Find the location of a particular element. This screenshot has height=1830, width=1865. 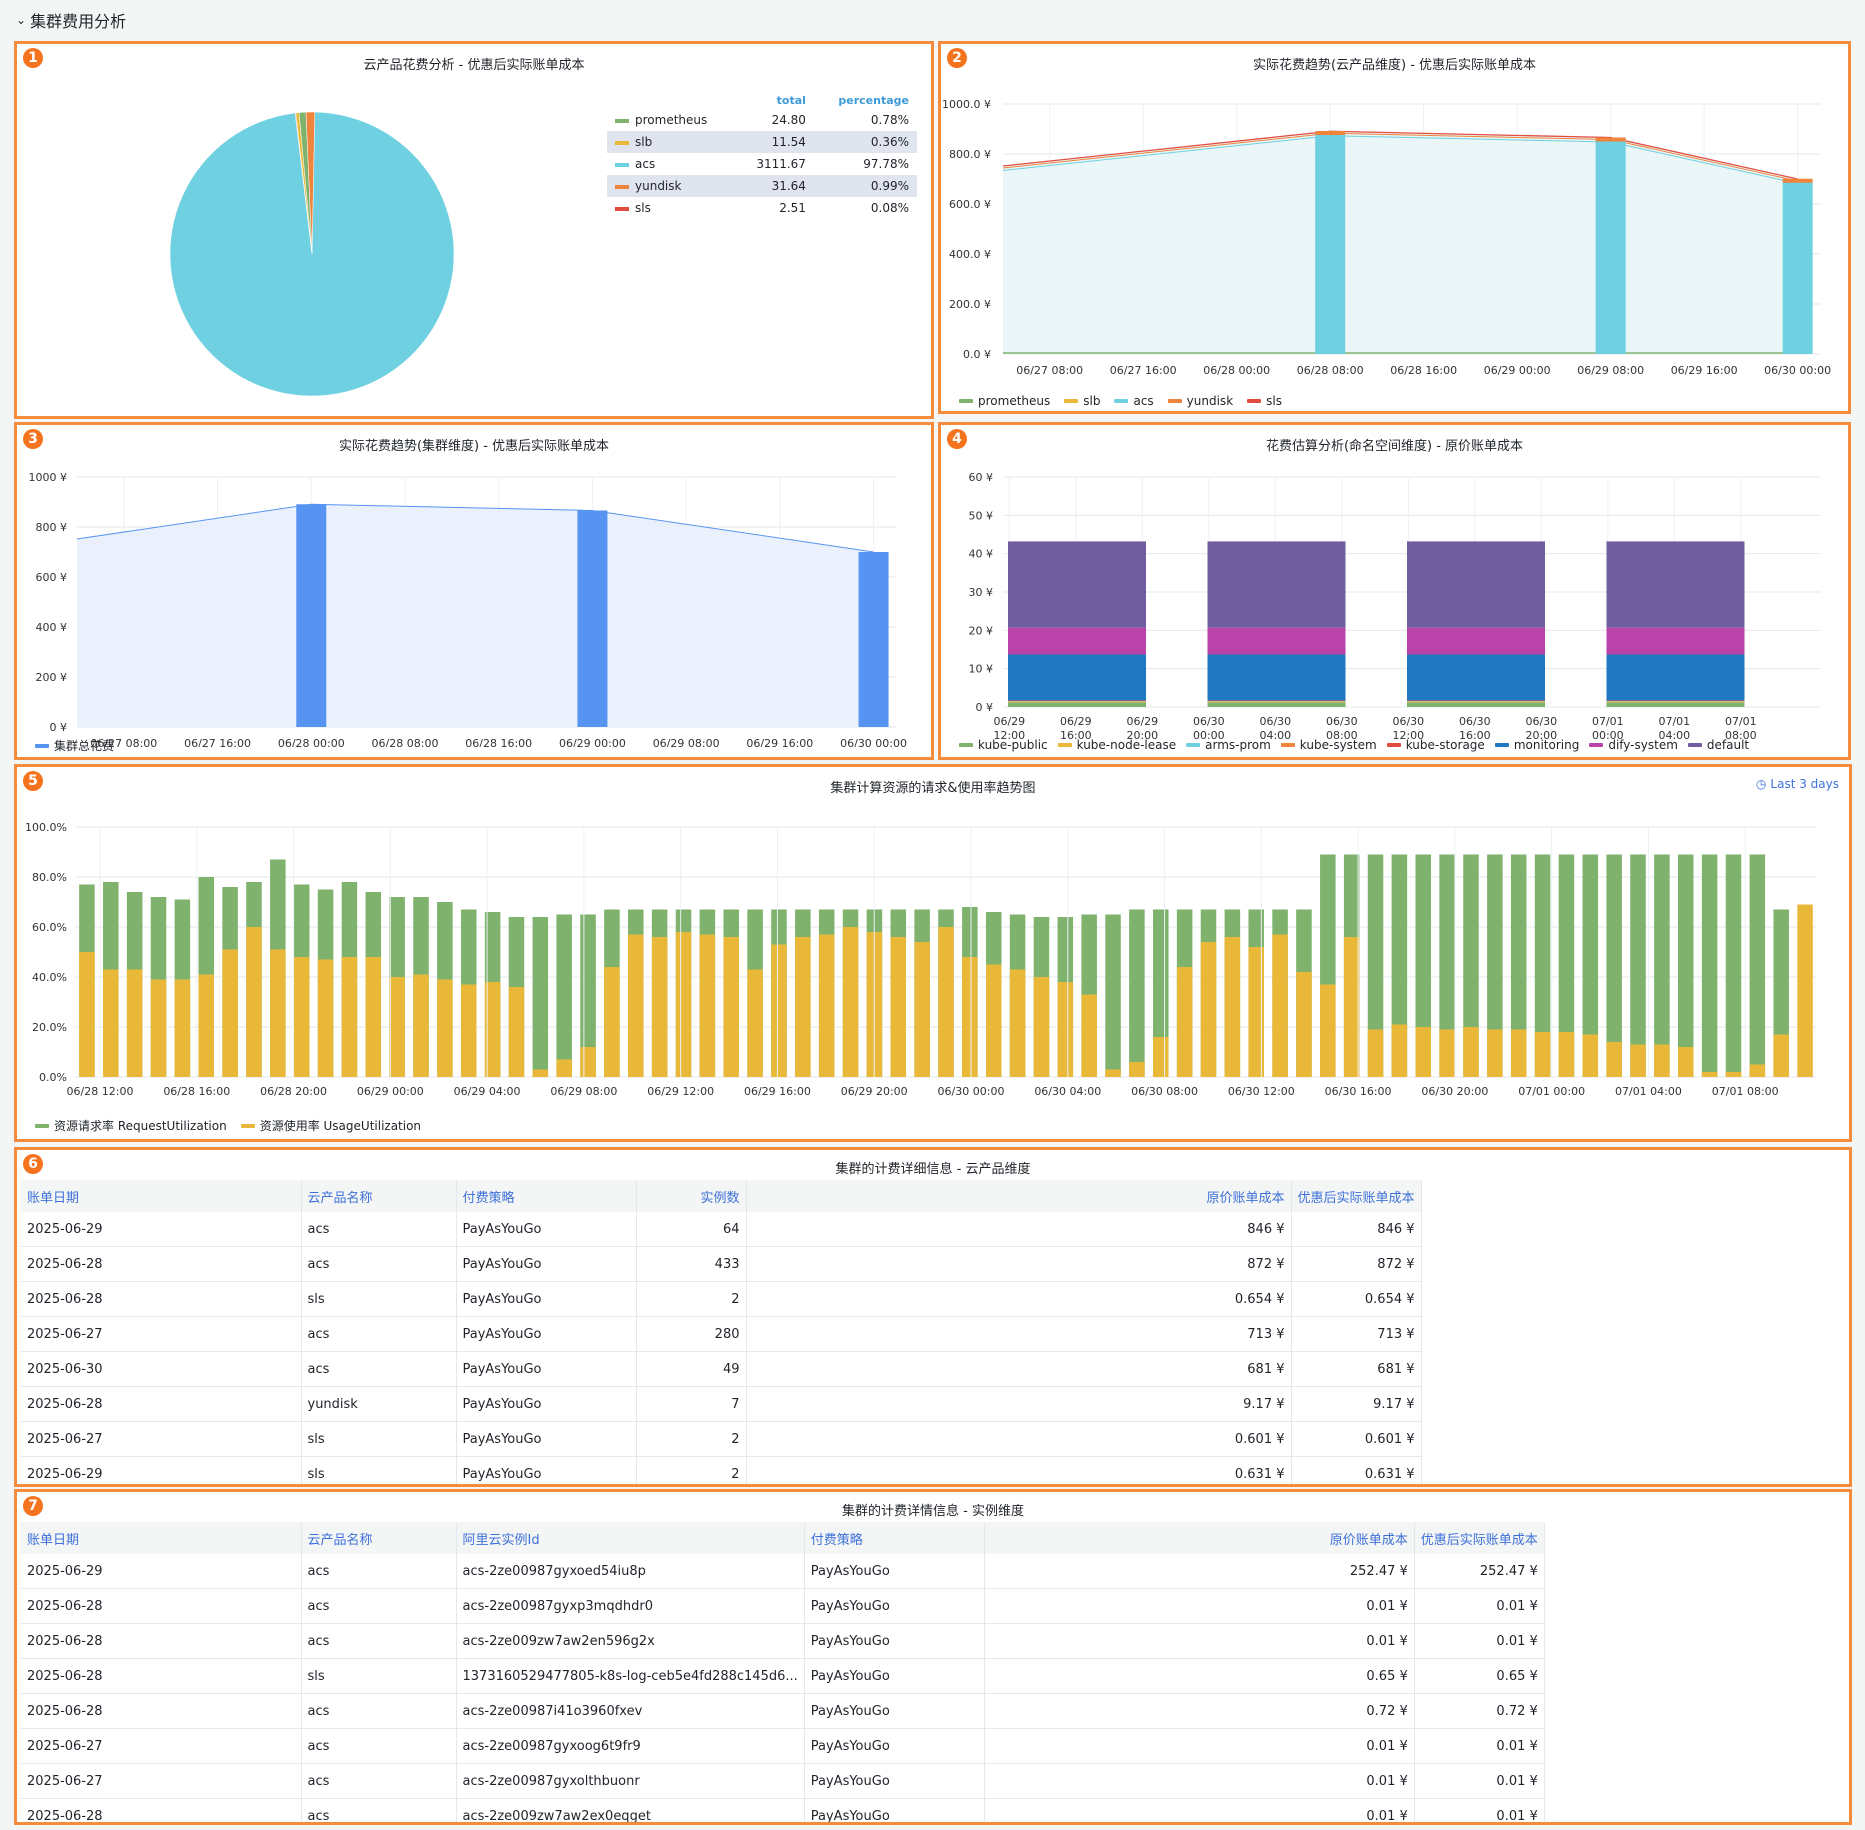

table-cell: 0.65 ¥ is located at coordinates (1479, 1676).